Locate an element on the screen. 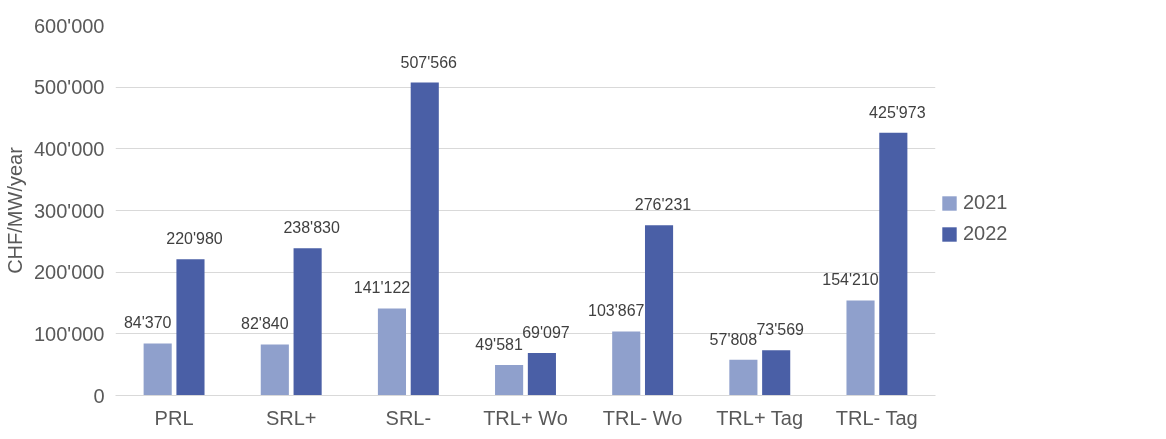 The image size is (1166, 439). data-label: 154'210 is located at coordinates (850, 280).